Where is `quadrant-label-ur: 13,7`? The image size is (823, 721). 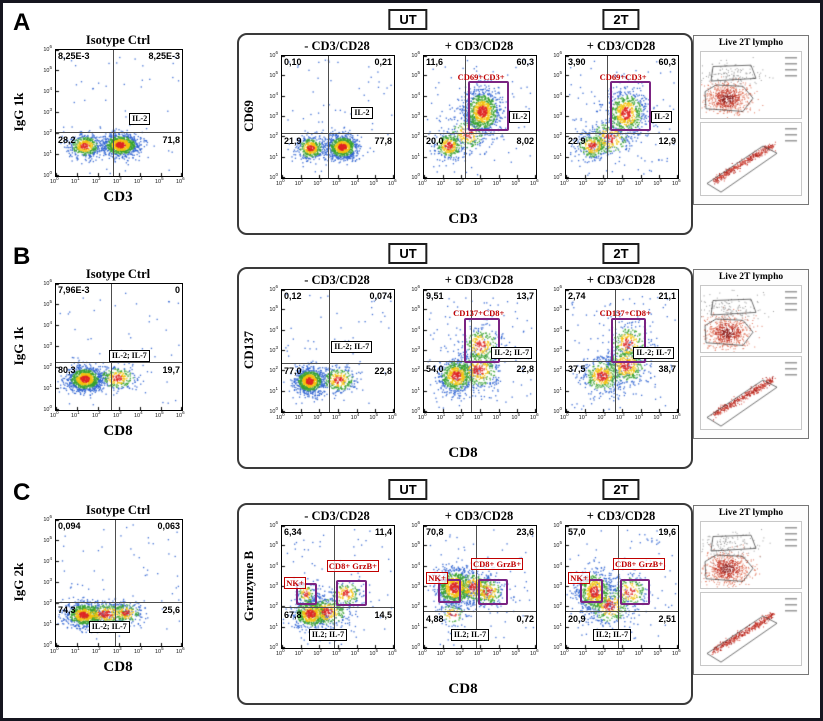 quadrant-label-ur: 13,7 is located at coordinates (525, 296).